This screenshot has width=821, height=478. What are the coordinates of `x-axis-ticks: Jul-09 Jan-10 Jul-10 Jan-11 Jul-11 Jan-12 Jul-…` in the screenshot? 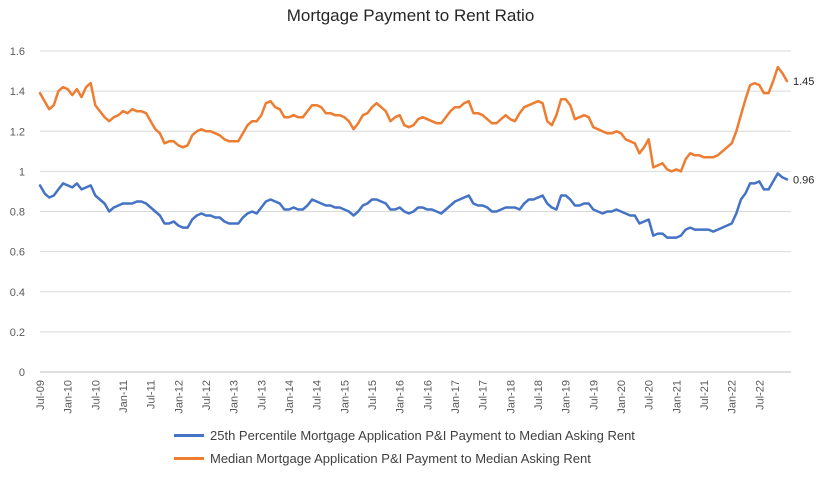 It's located at (400, 397).